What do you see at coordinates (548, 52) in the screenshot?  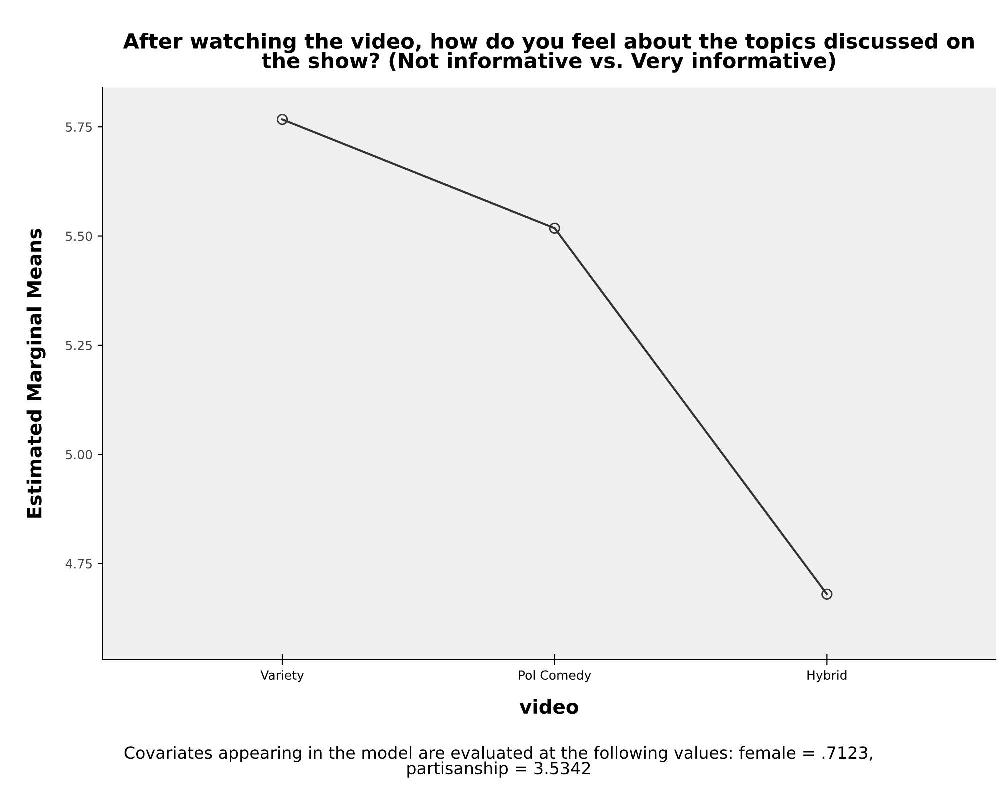 I see `chart-title: After watching the video, how do you feel about the topics discussed on the show? (Not informative vs. Very informative)` at bounding box center [548, 52].